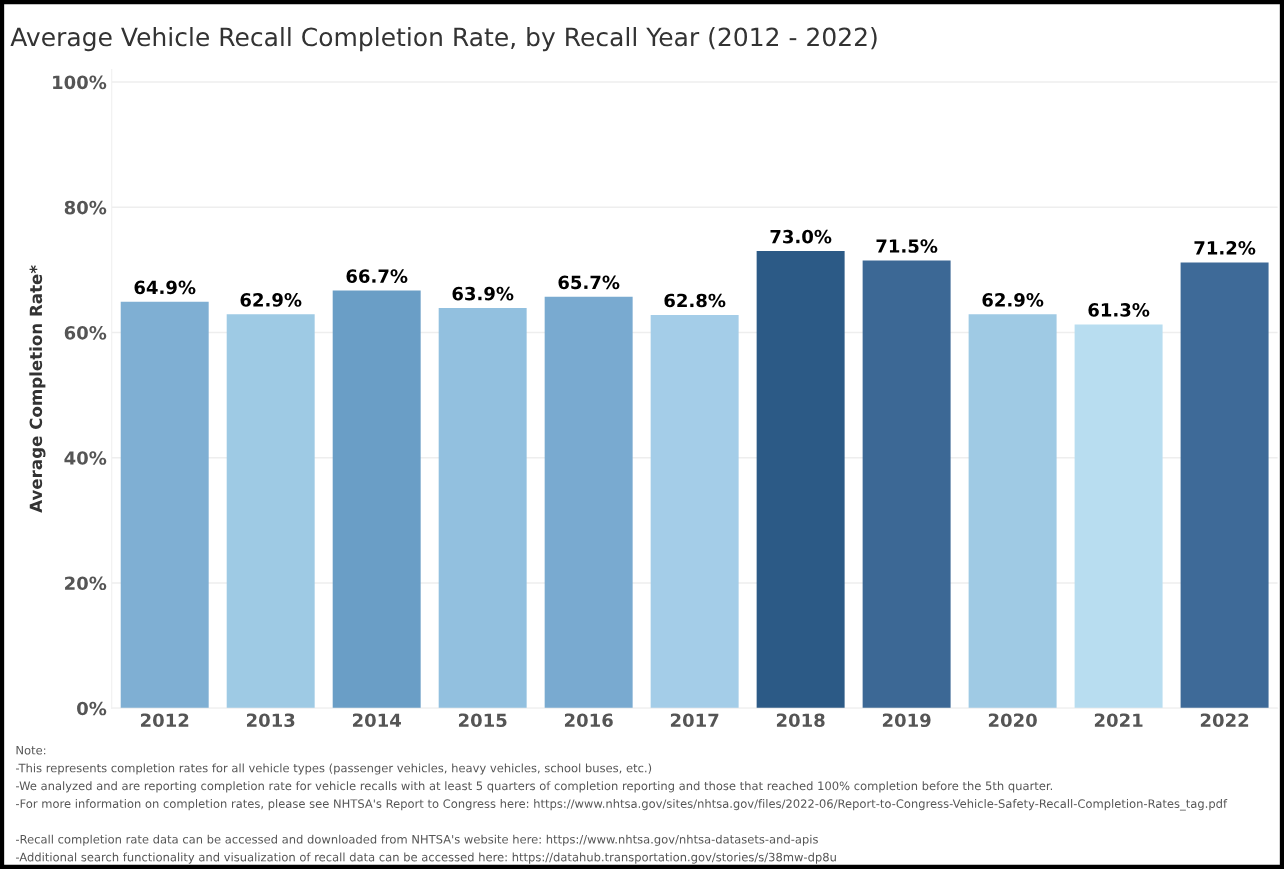 Image resolution: width=1284 pixels, height=869 pixels. What do you see at coordinates (800, 720) in the screenshot?
I see `x-tick-label: 2018` at bounding box center [800, 720].